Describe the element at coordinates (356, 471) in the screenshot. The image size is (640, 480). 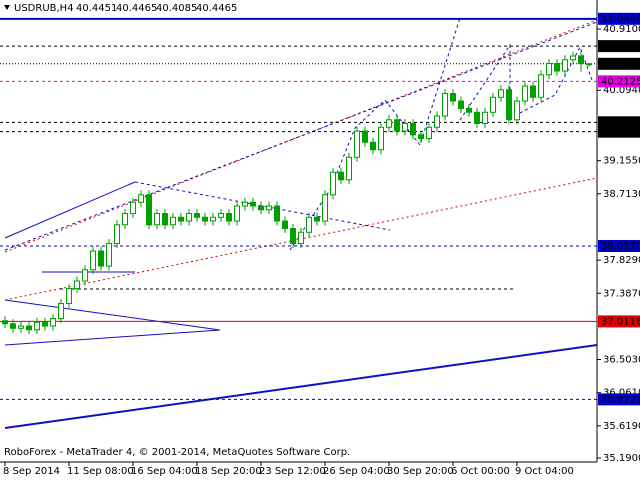
I see `x-tick-label: 26 Sep 04:00` at that location.